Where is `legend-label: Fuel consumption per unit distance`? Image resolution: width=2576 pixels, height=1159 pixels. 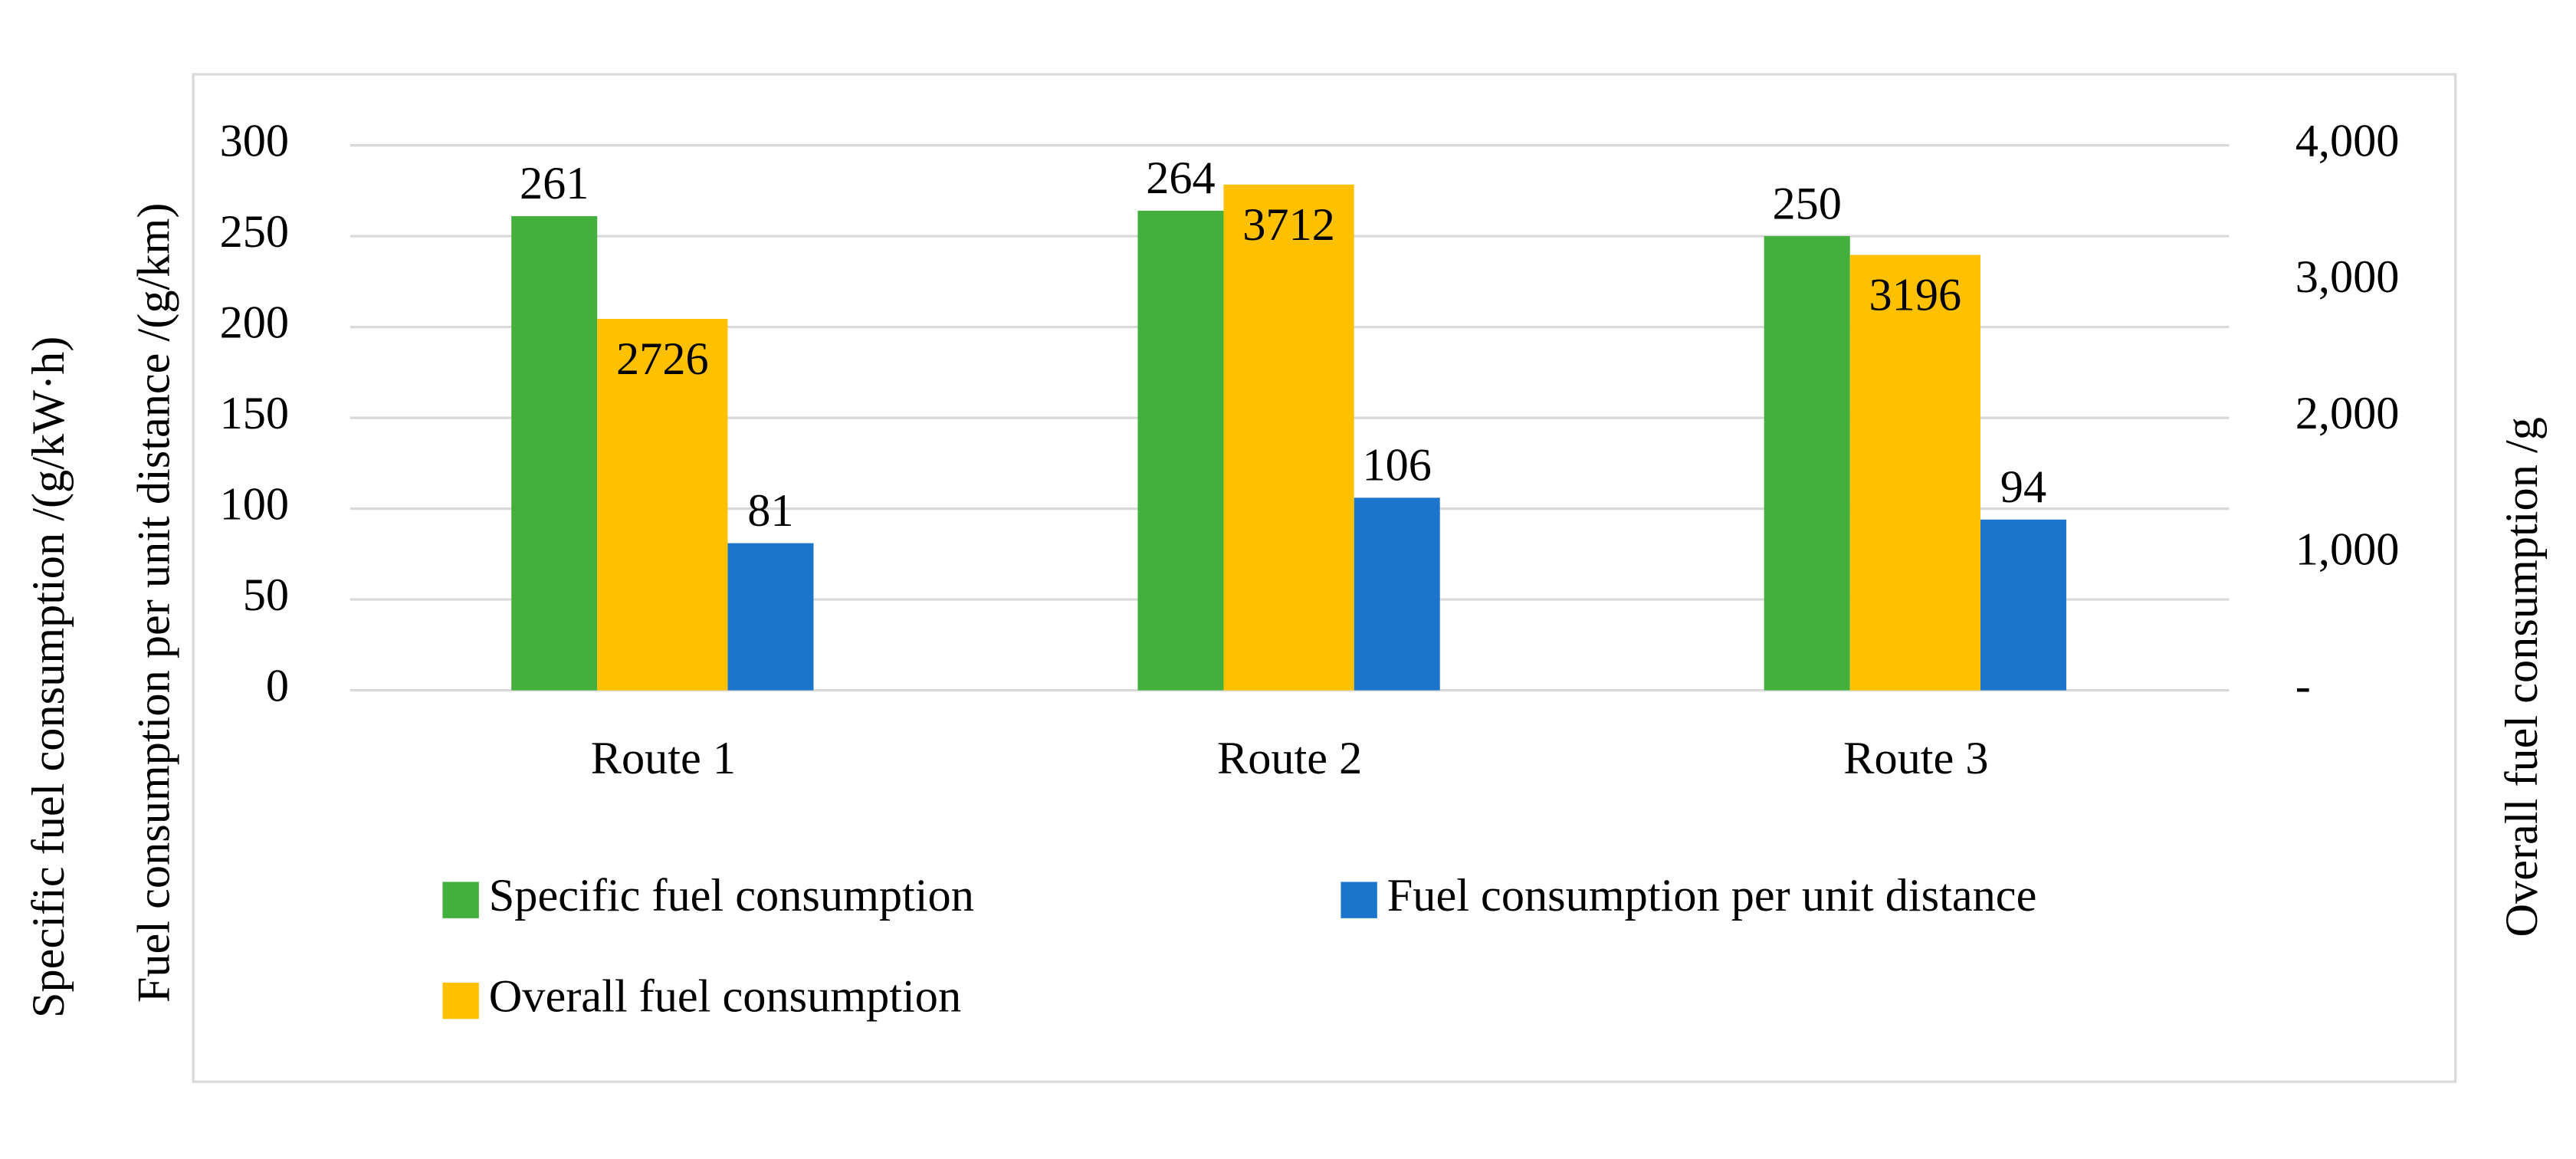 legend-label: Fuel consumption per unit distance is located at coordinates (1712, 895).